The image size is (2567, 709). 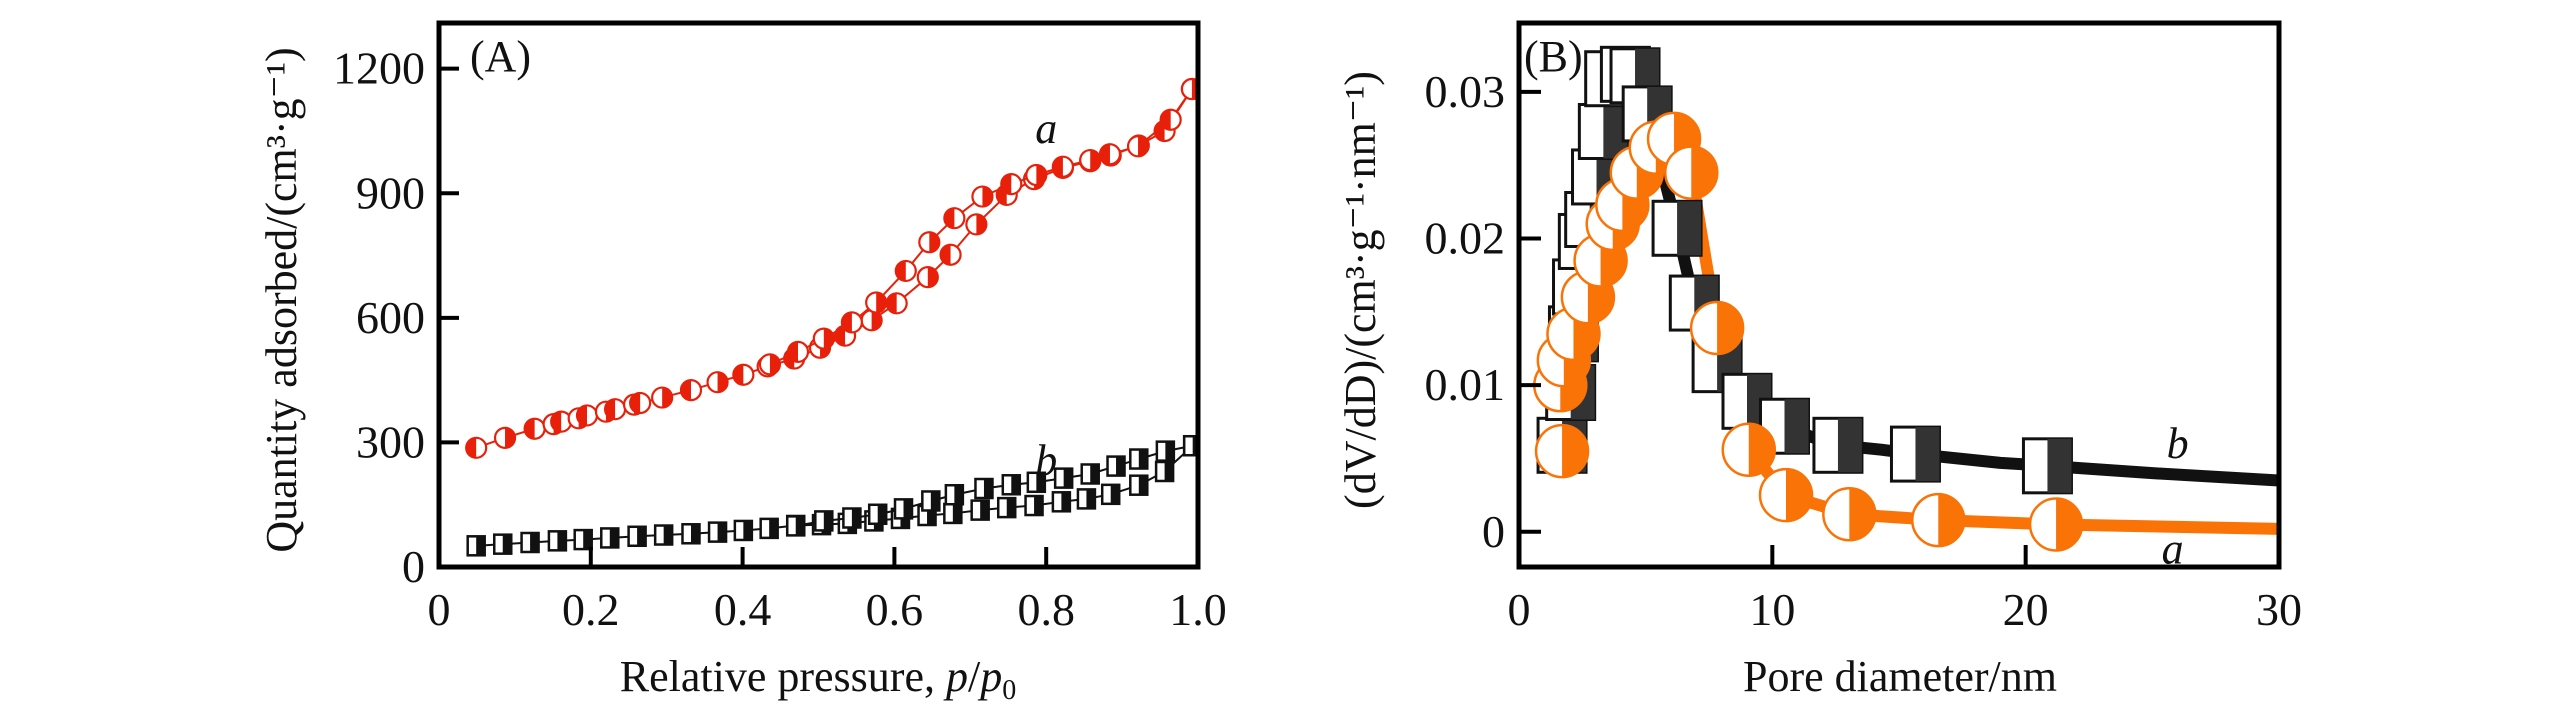 I want to click on x-axis-title-a: Relative pressure, p/p0, so click(x=818, y=679).